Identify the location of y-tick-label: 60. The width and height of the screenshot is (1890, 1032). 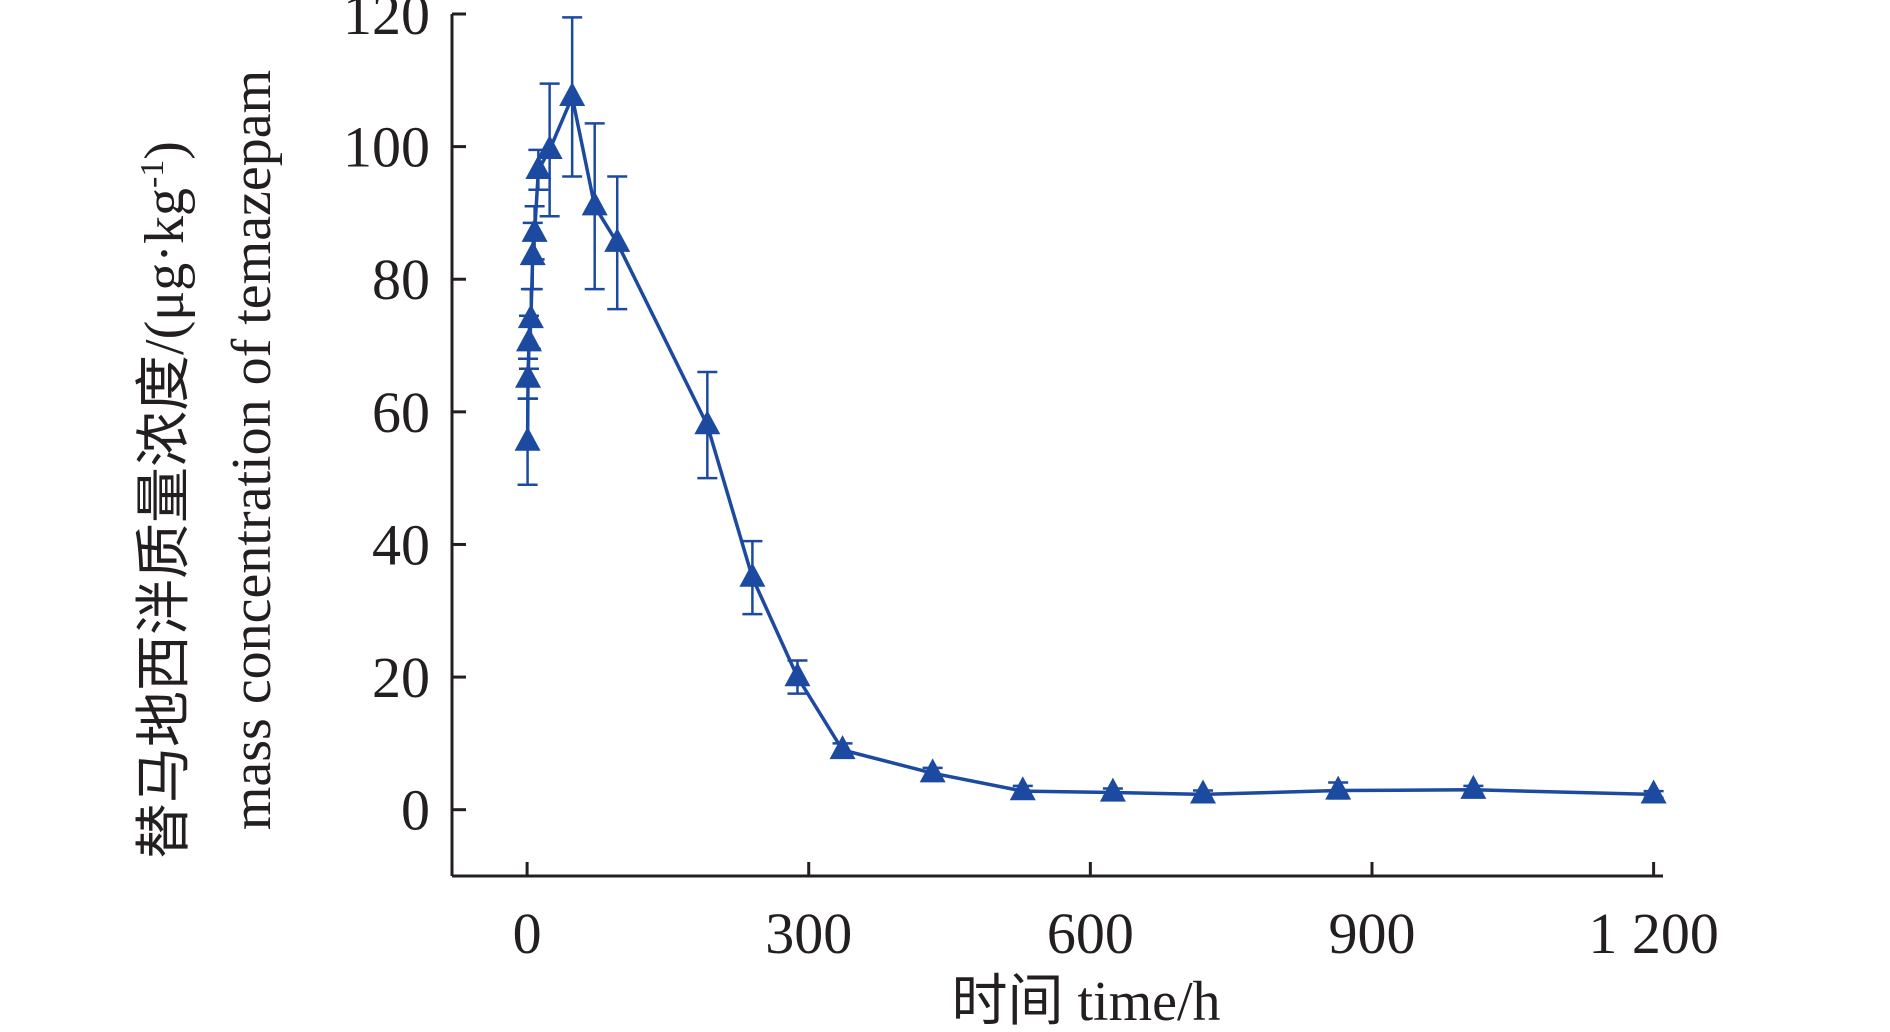
(401, 412).